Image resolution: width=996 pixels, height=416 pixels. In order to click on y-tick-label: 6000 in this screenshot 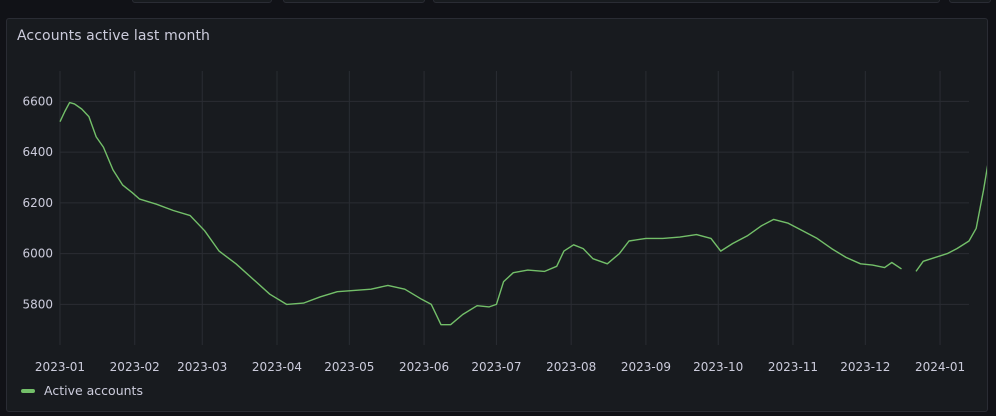, I will do `click(37, 254)`.